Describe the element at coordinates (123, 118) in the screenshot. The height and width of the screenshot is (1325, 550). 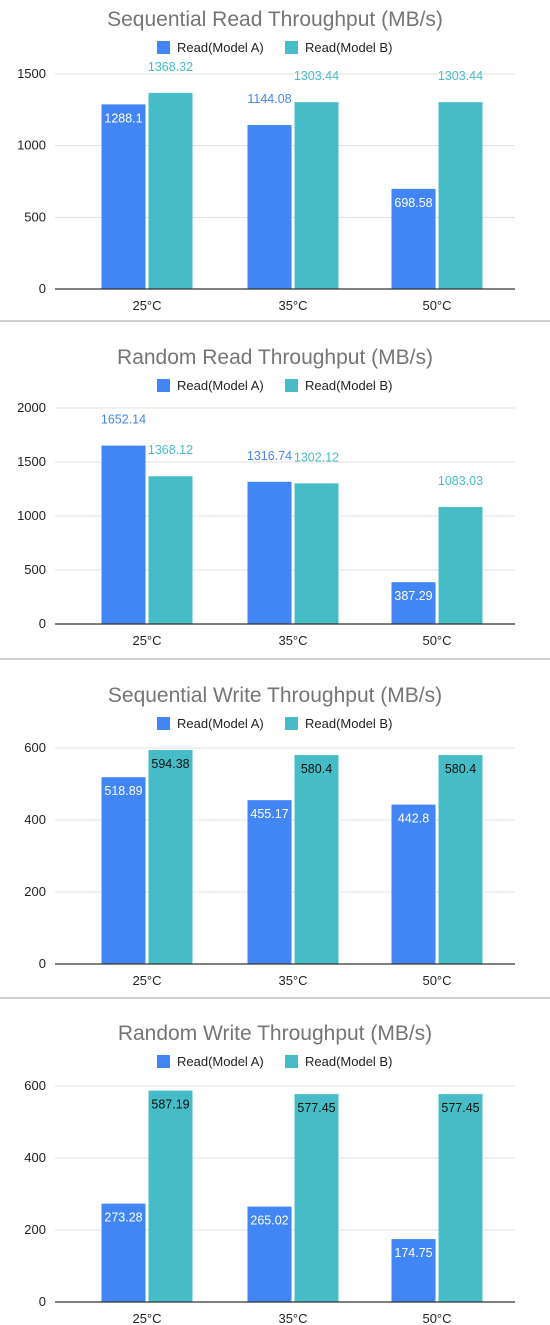
I see `data-label: 1288.1` at that location.